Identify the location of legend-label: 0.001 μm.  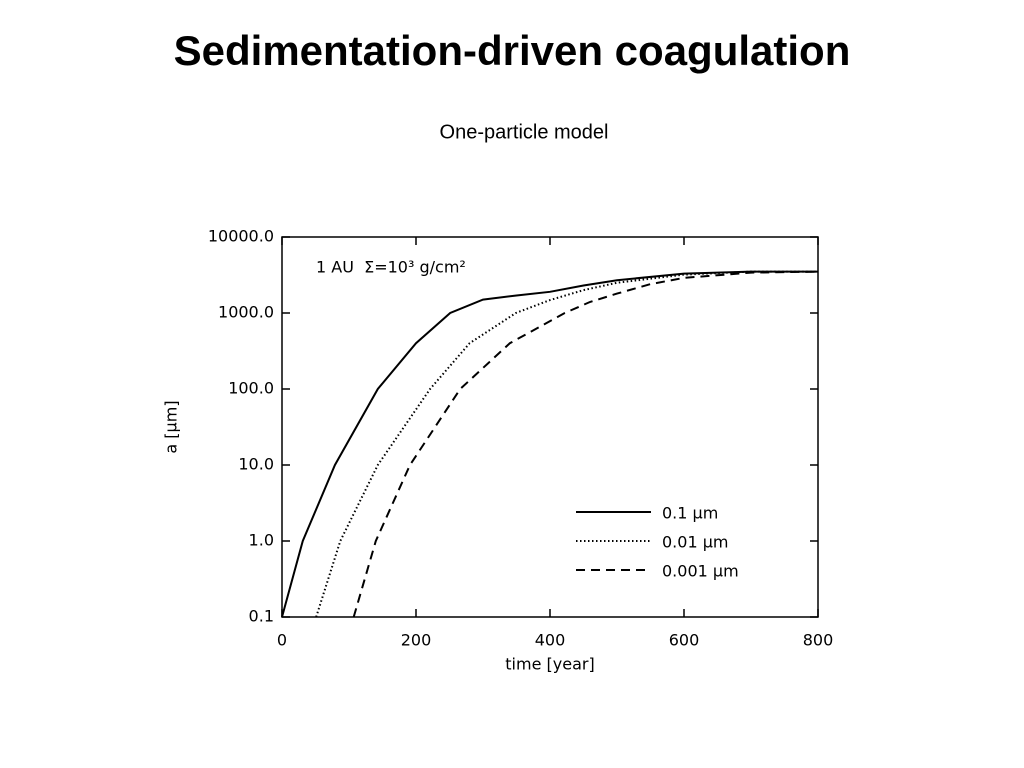
(700, 571).